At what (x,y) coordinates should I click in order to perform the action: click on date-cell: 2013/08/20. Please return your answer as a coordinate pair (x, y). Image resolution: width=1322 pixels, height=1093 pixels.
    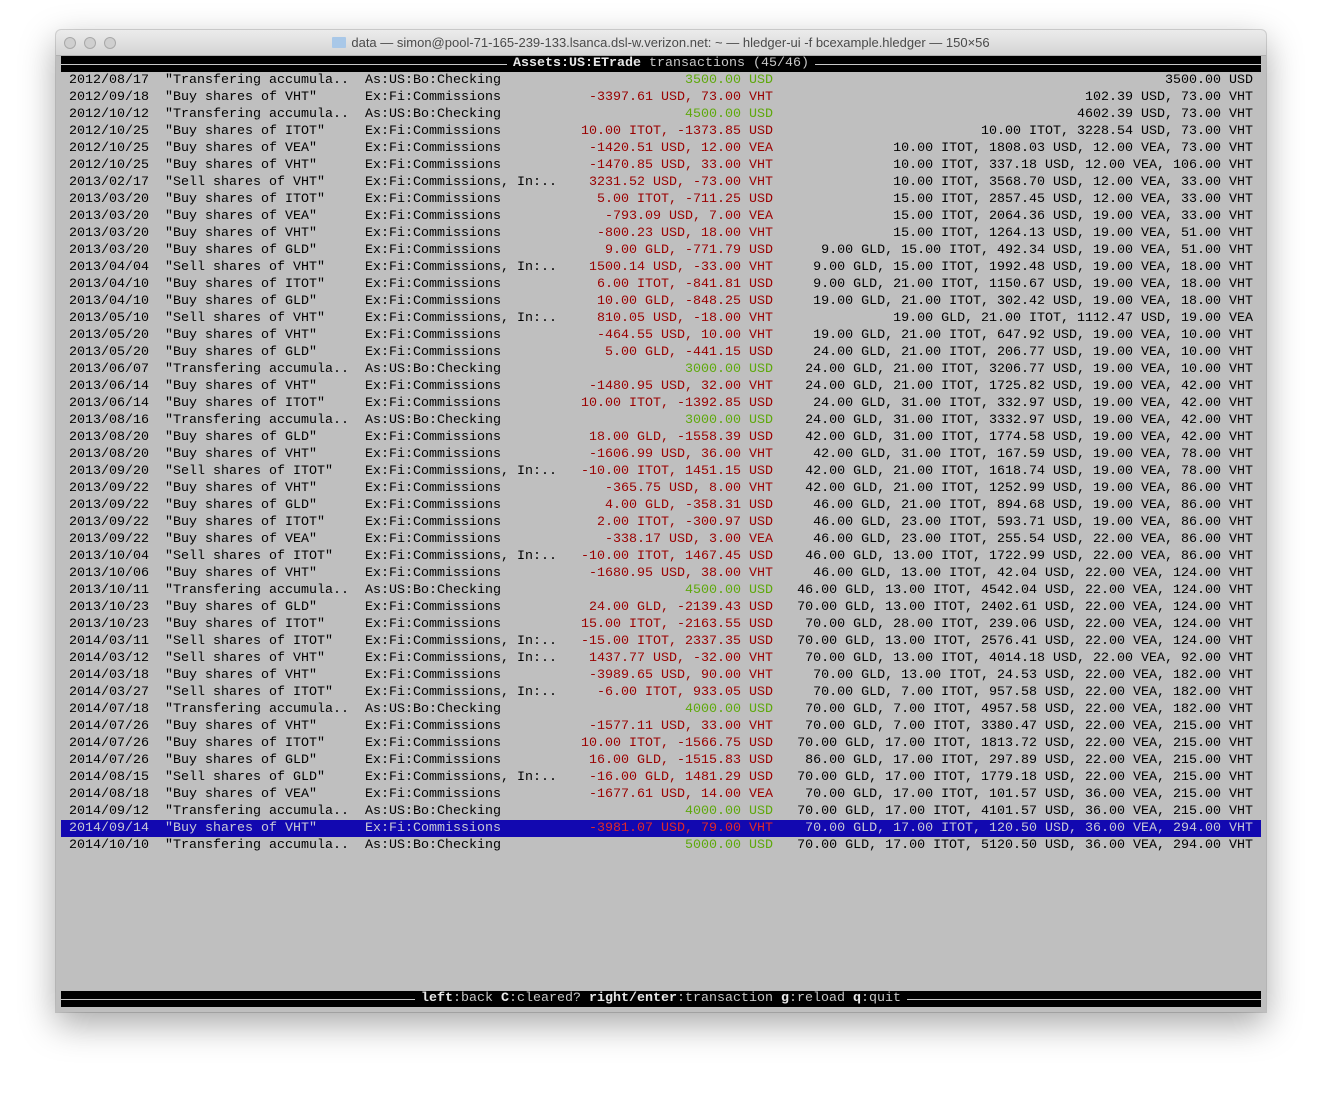
    Looking at the image, I should click on (109, 454).